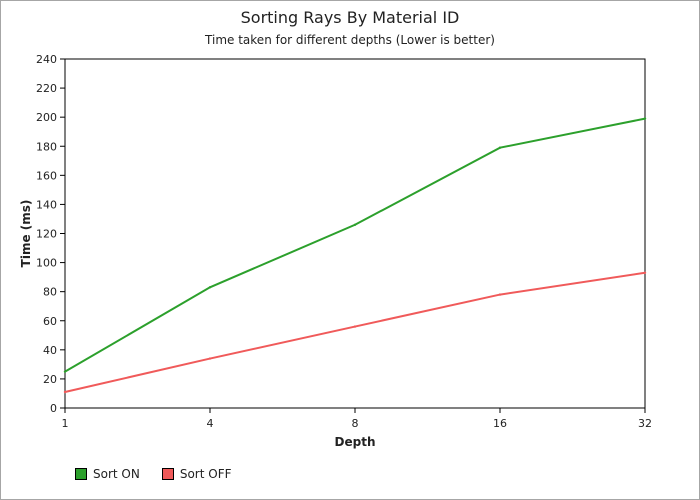 The width and height of the screenshot is (700, 500). What do you see at coordinates (50, 292) in the screenshot?
I see `y-tick-label: 80` at bounding box center [50, 292].